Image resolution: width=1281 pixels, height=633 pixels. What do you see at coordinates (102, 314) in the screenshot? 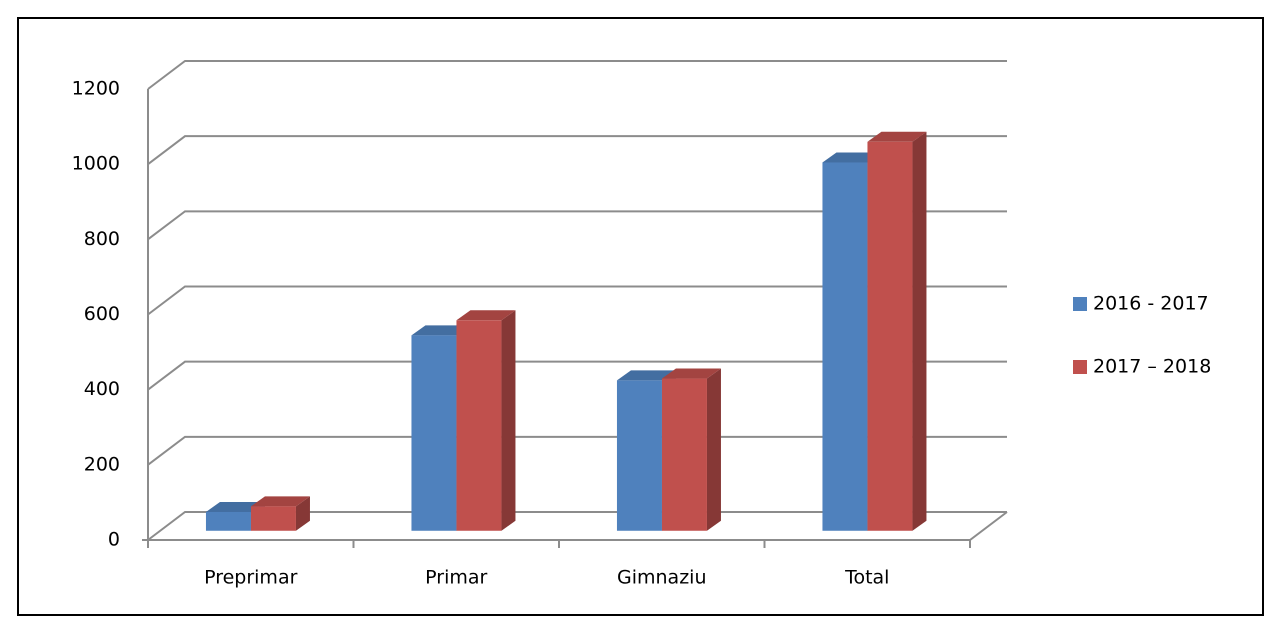
I see `y-tick-label: 600` at bounding box center [102, 314].